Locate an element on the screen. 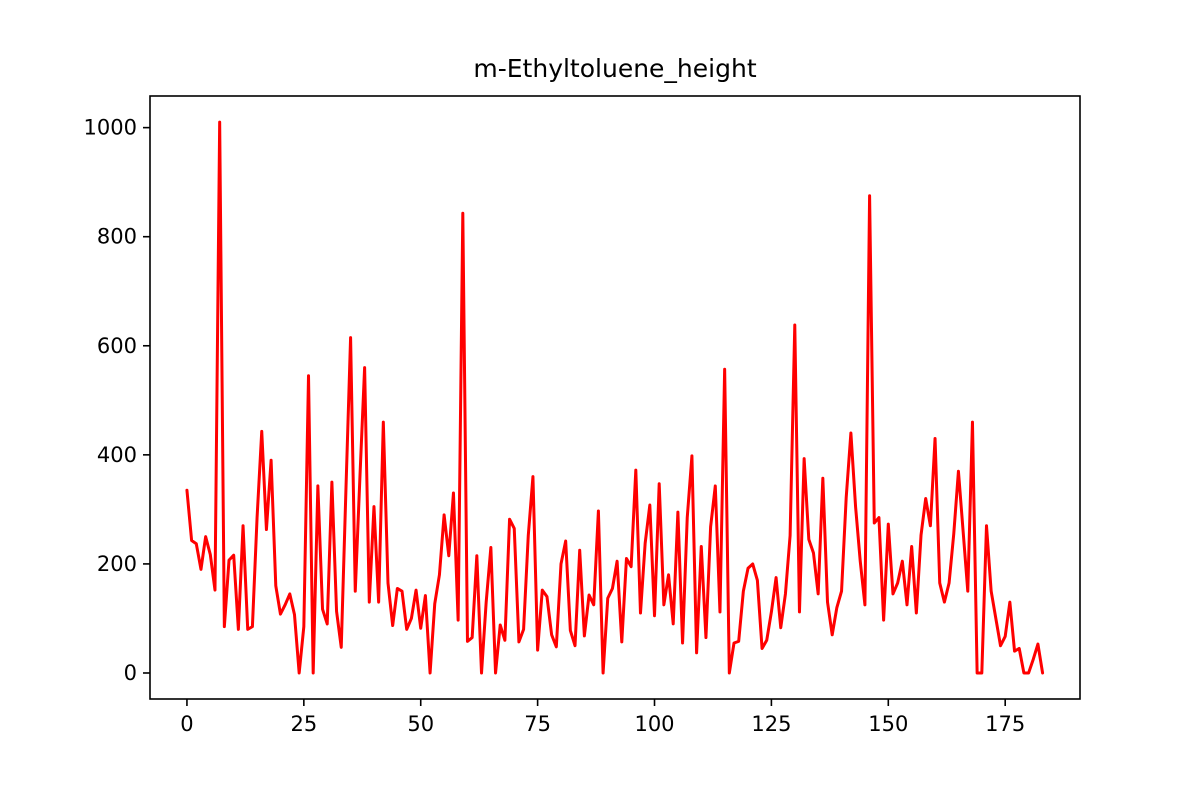 The image size is (1200, 800). x-axis: 0 25 50 75 100 125 150 175 is located at coordinates (602, 717).